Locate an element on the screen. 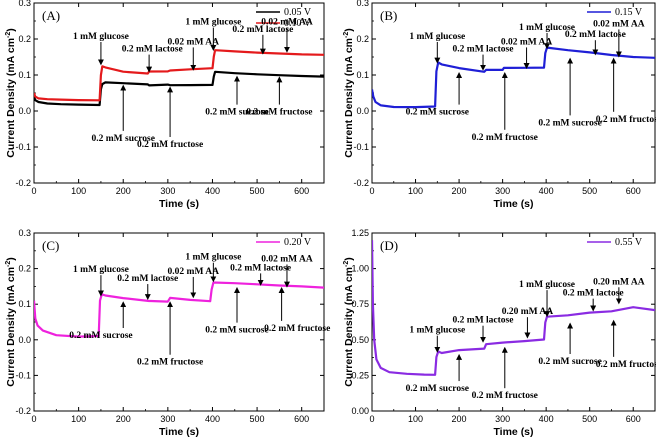 The image size is (656, 443). y-tick-label: 0.50 is located at coordinates (360, 340).